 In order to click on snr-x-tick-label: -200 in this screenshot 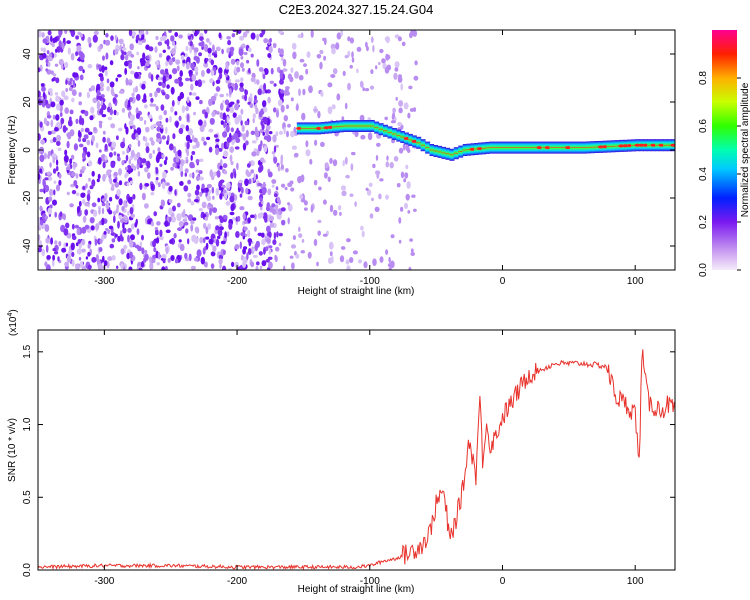, I will do `click(237, 581)`.